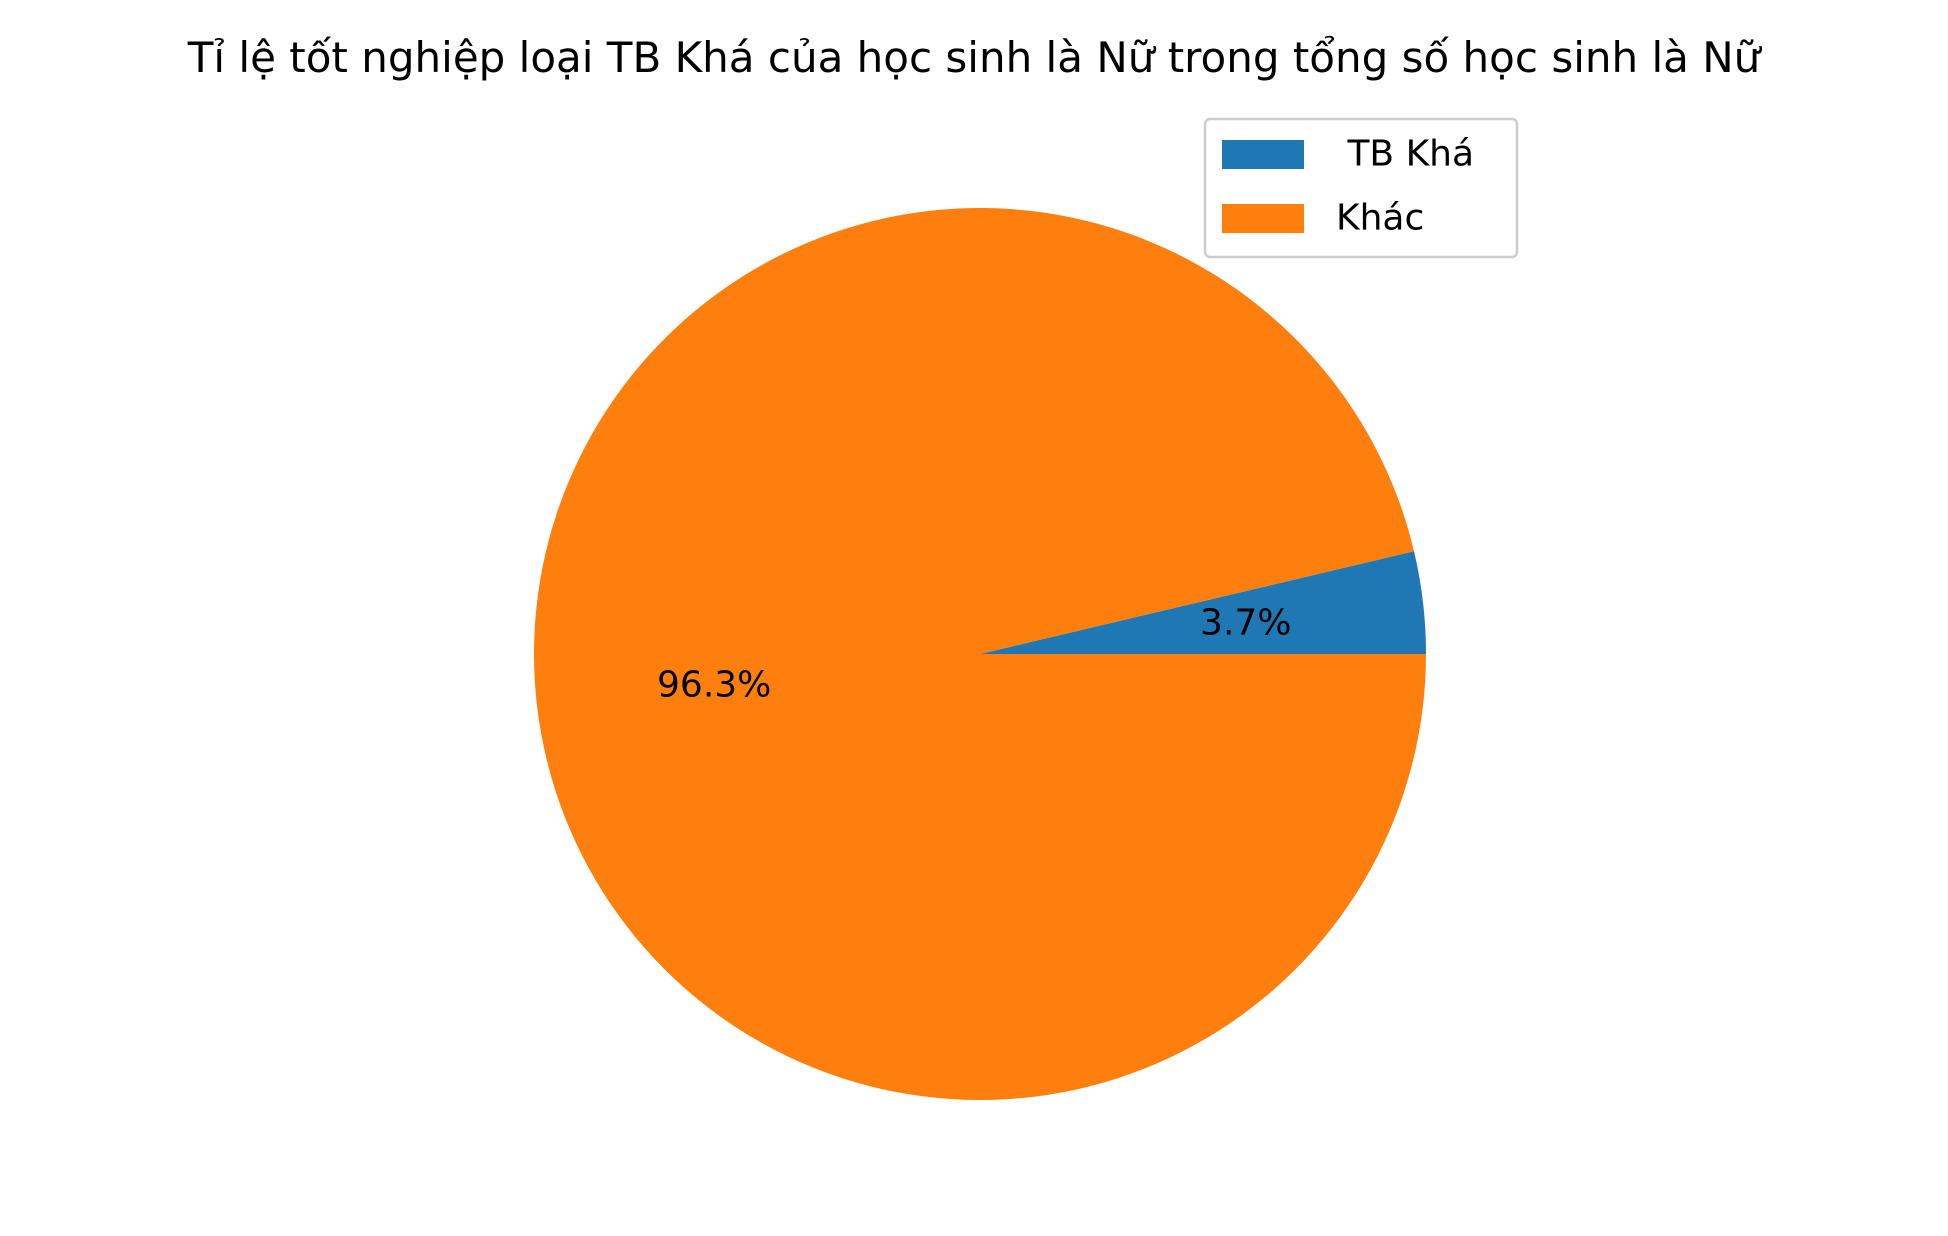 The height and width of the screenshot is (1236, 1948). Describe the element at coordinates (1348, 186) in the screenshot. I see `legend-items: TB Khá Khác` at that location.